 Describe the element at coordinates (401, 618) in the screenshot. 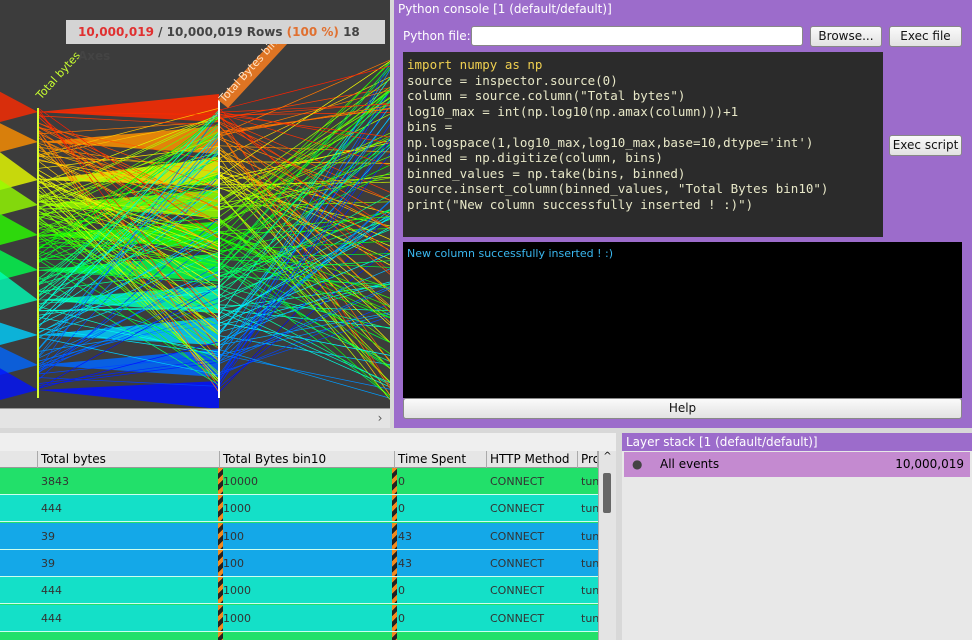

I see `table-cell: 0` at that location.